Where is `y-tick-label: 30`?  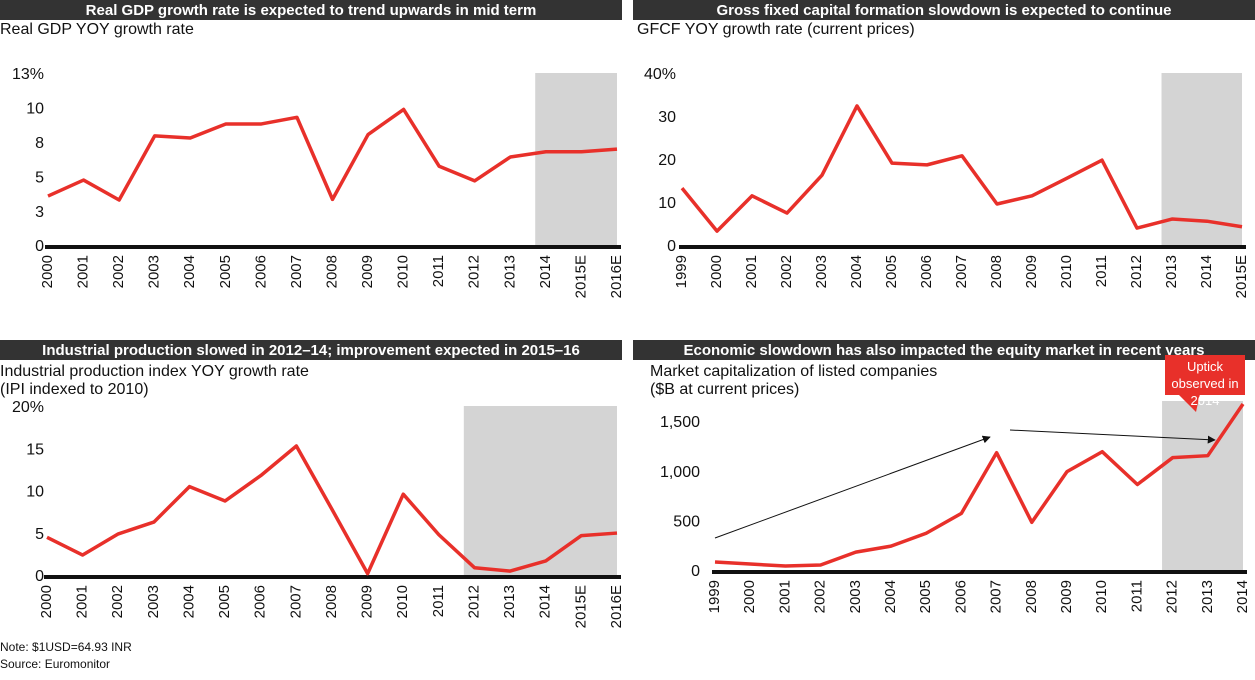 y-tick-label: 30 is located at coordinates (667, 117).